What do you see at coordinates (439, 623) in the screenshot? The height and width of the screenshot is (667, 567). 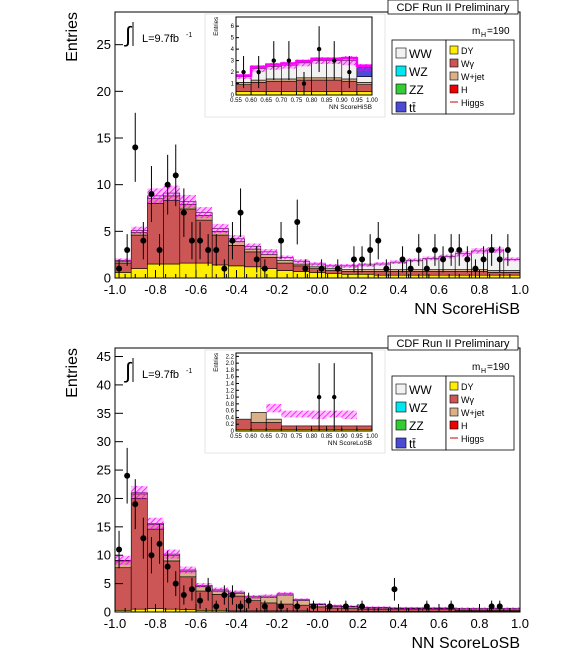 I see `x-tick-label-8: 0.6` at bounding box center [439, 623].